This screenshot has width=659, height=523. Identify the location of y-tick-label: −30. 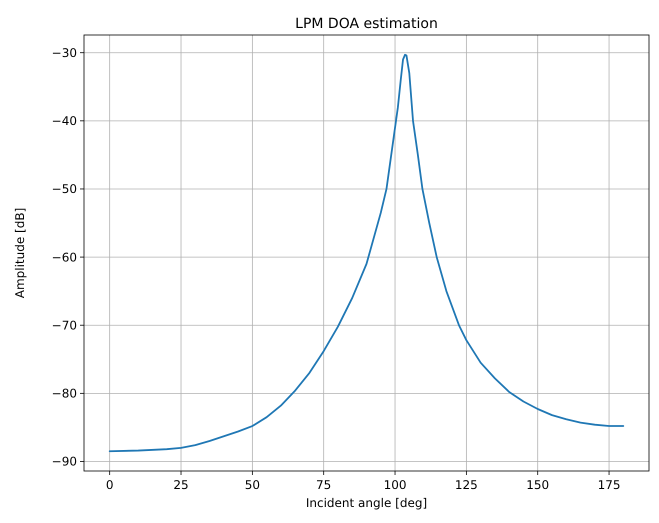
(64, 53).